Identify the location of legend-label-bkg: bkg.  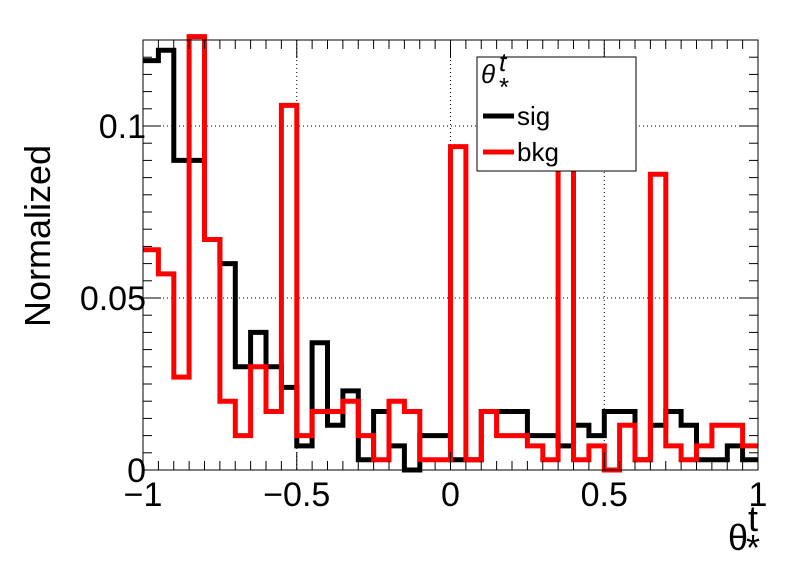
(538, 152).